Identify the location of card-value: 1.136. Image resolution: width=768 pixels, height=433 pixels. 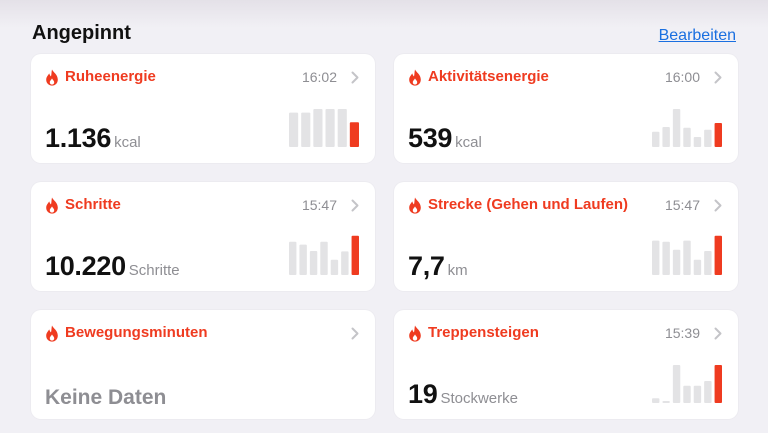
(78, 138).